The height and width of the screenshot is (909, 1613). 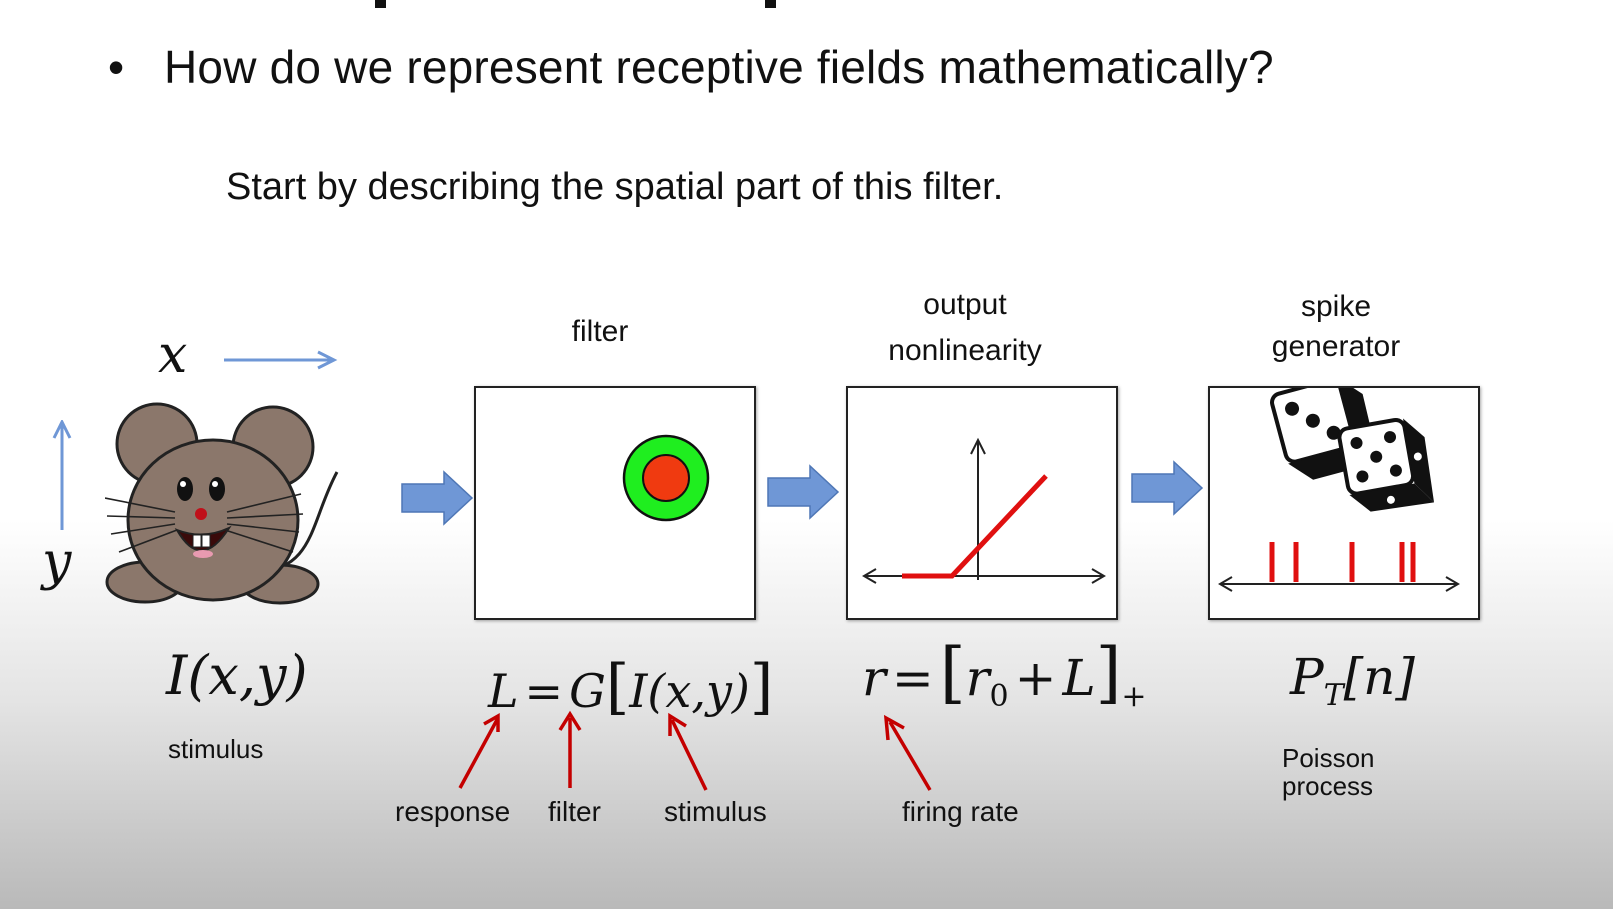 What do you see at coordinates (1307, 677) in the screenshot?
I see `eq-prob-P: P` at bounding box center [1307, 677].